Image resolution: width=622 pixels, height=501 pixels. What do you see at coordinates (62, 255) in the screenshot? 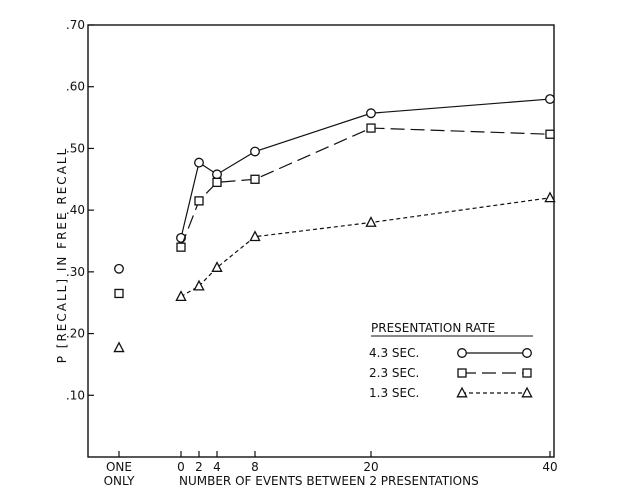
I see `y-axis-label: P [RECALL] IN FREE RECALL` at bounding box center [62, 255].